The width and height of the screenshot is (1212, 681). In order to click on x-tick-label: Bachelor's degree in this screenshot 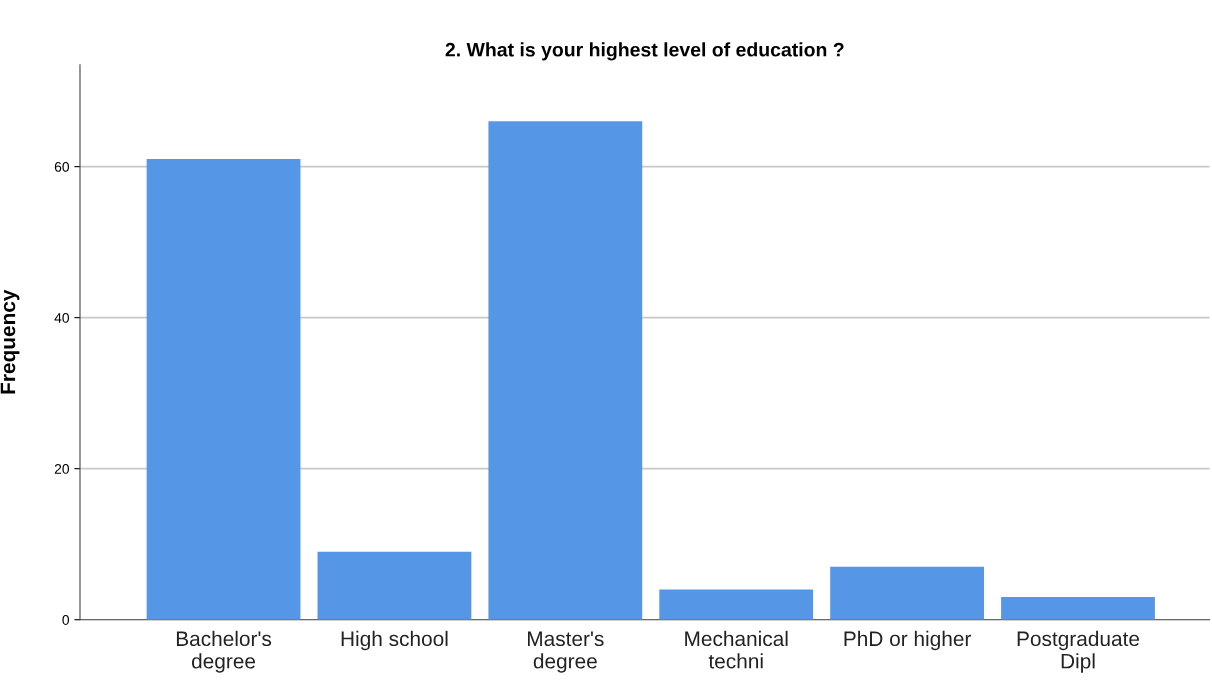, I will do `click(224, 651)`.